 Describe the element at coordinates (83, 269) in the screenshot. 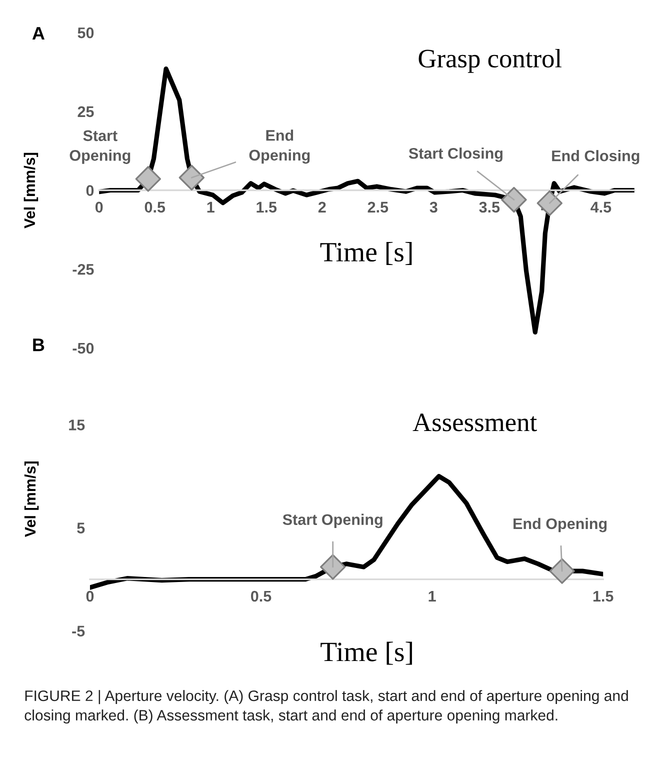

I see `y-tick-label: -25` at that location.